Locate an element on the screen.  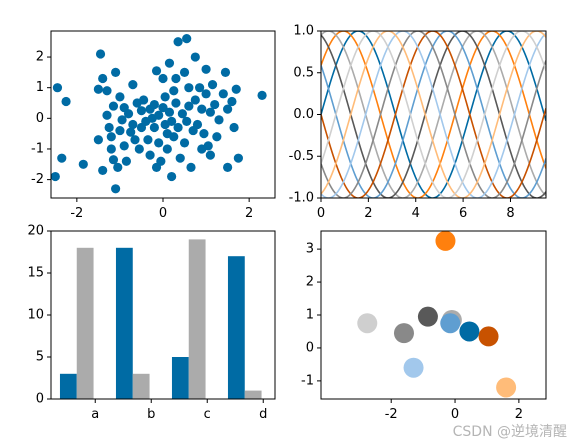
scatter-xtick-label: -2 is located at coordinates (76, 213).